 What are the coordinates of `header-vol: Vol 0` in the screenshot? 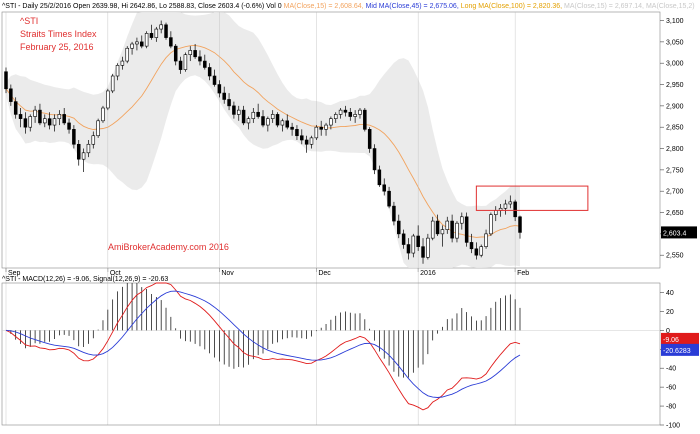 It's located at (274, 6).